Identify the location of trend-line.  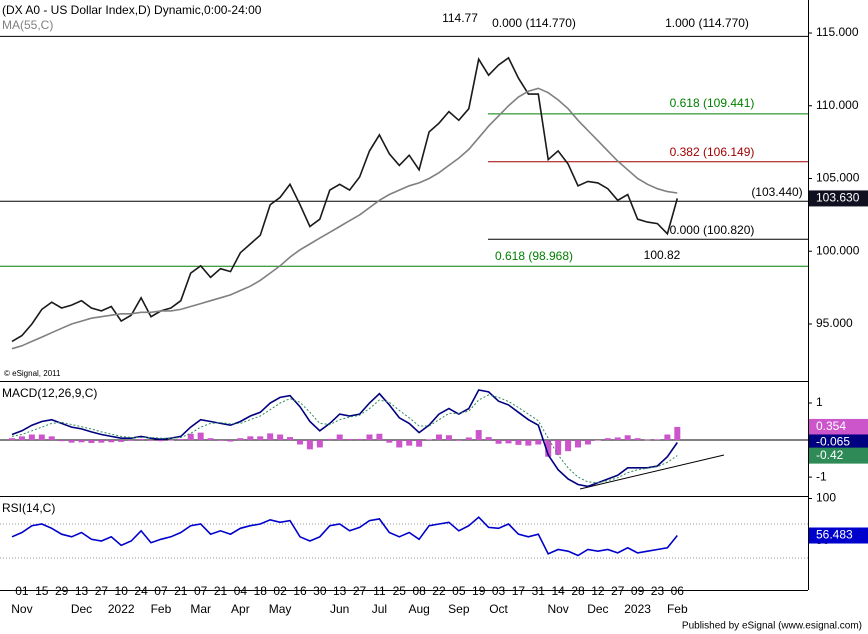
(652, 472).